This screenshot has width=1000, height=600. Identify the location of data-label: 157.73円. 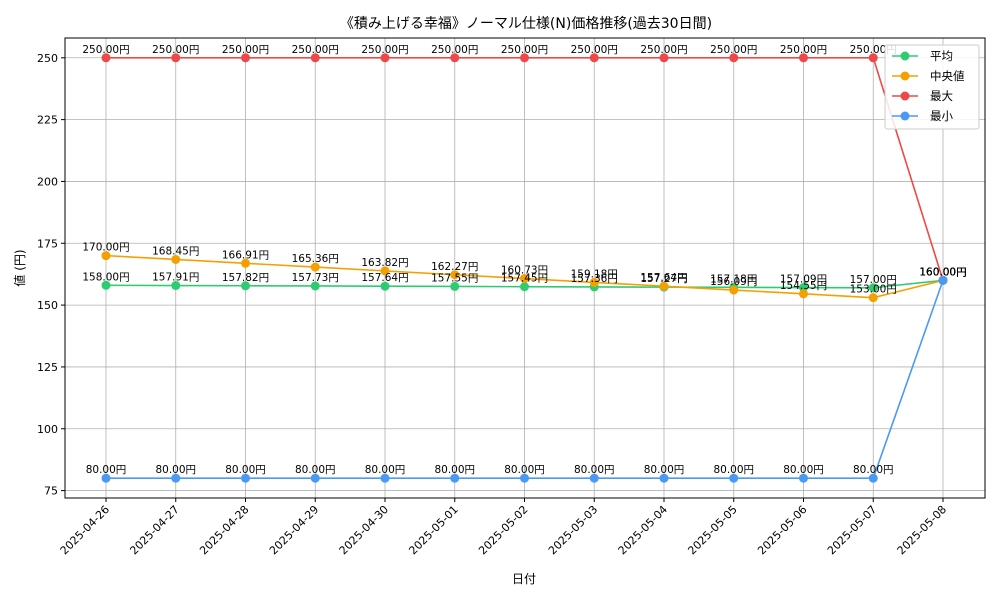
(315, 278).